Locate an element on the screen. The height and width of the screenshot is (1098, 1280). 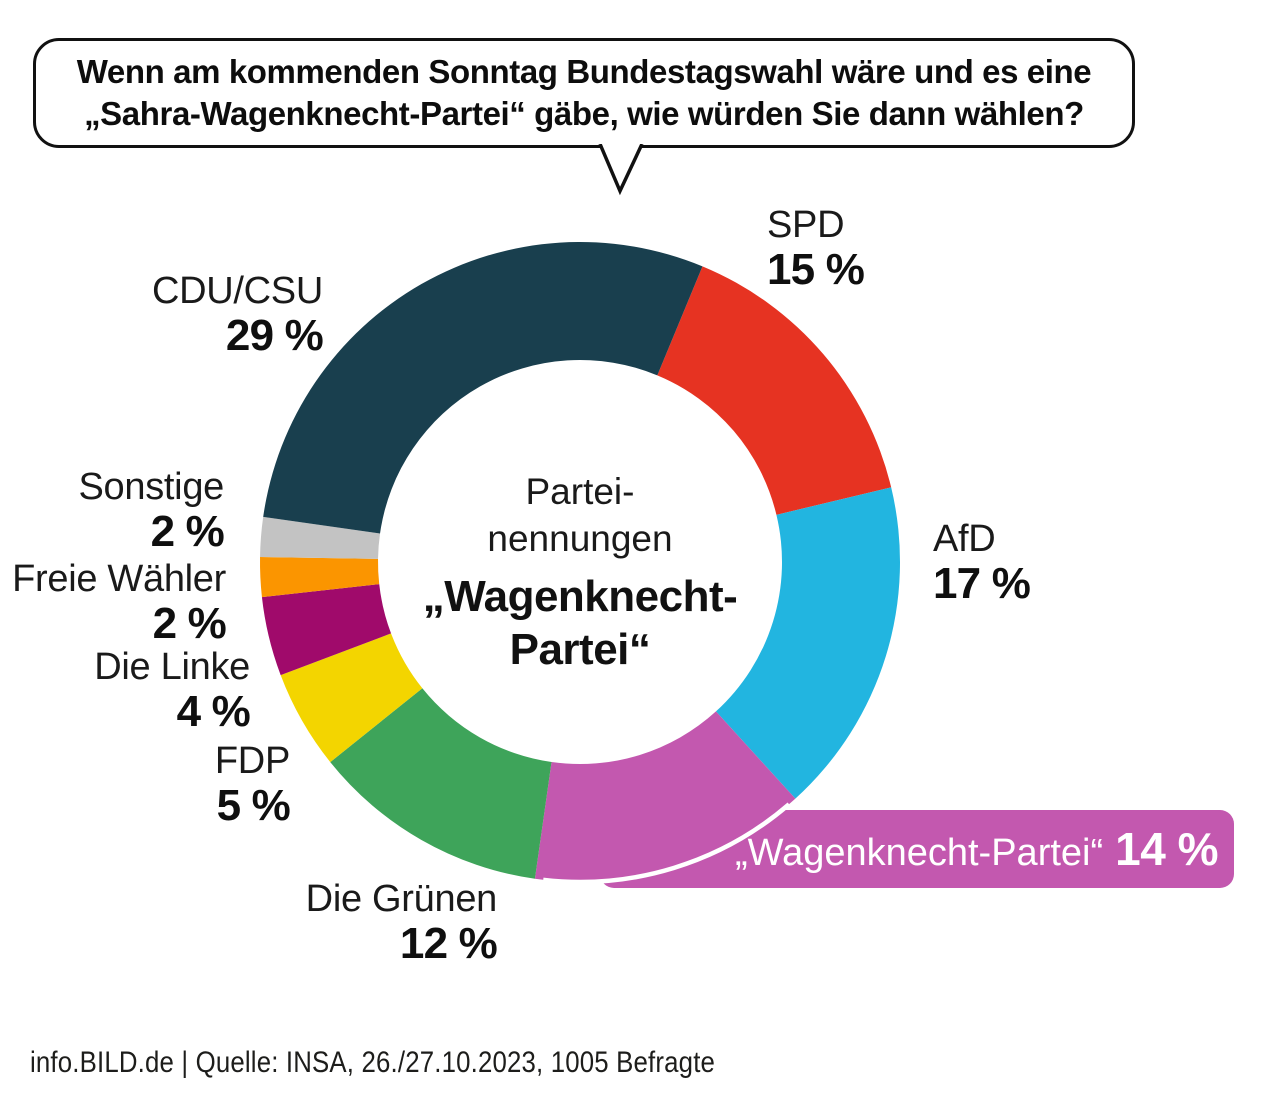
center-label-line-2: nennungen is located at coordinates (580, 538).